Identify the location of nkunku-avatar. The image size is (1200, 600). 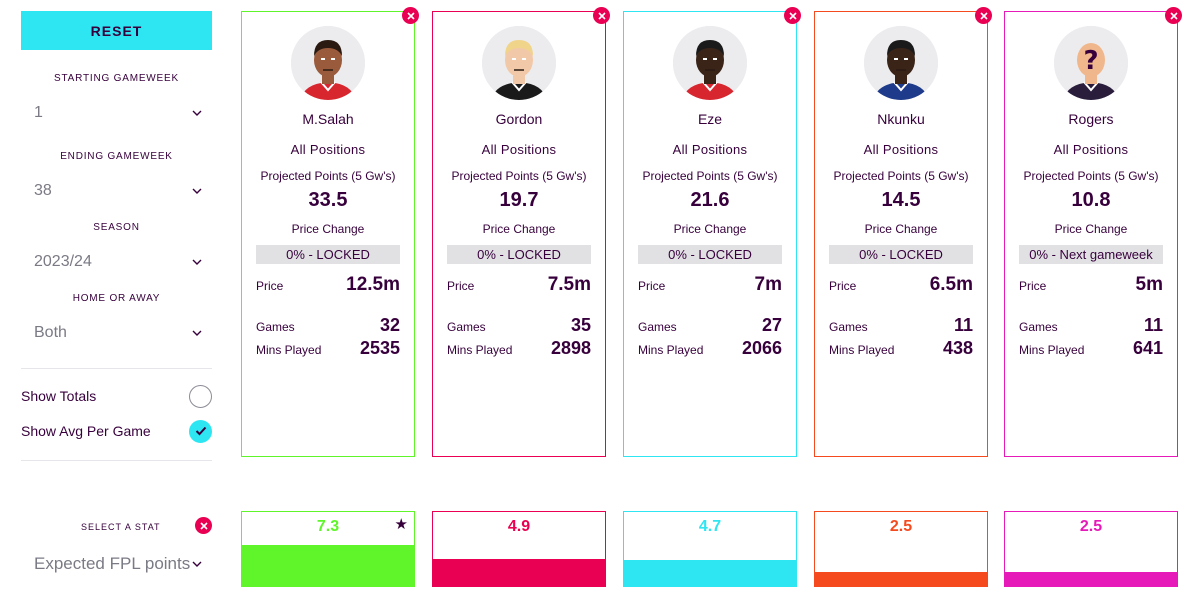
(901, 63).